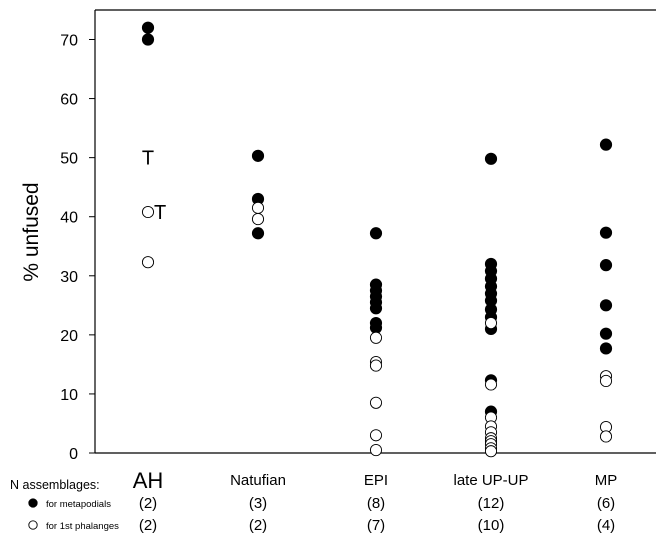 This screenshot has height=535, width=656. I want to click on x-category-label: EPI, so click(376, 480).